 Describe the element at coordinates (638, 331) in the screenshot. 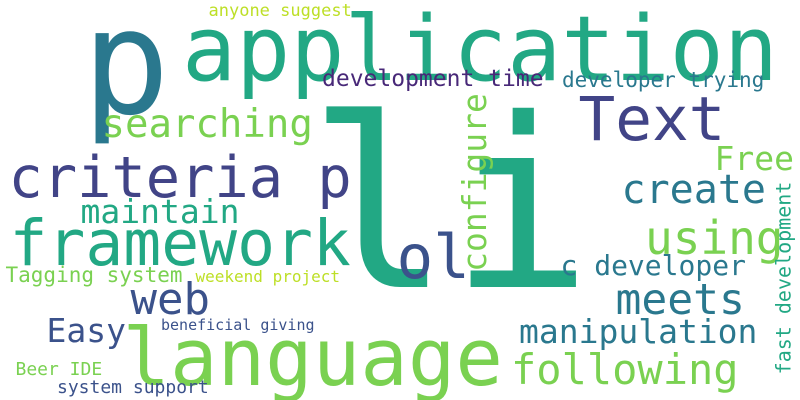

I see `word-manipulation: manipulation` at that location.